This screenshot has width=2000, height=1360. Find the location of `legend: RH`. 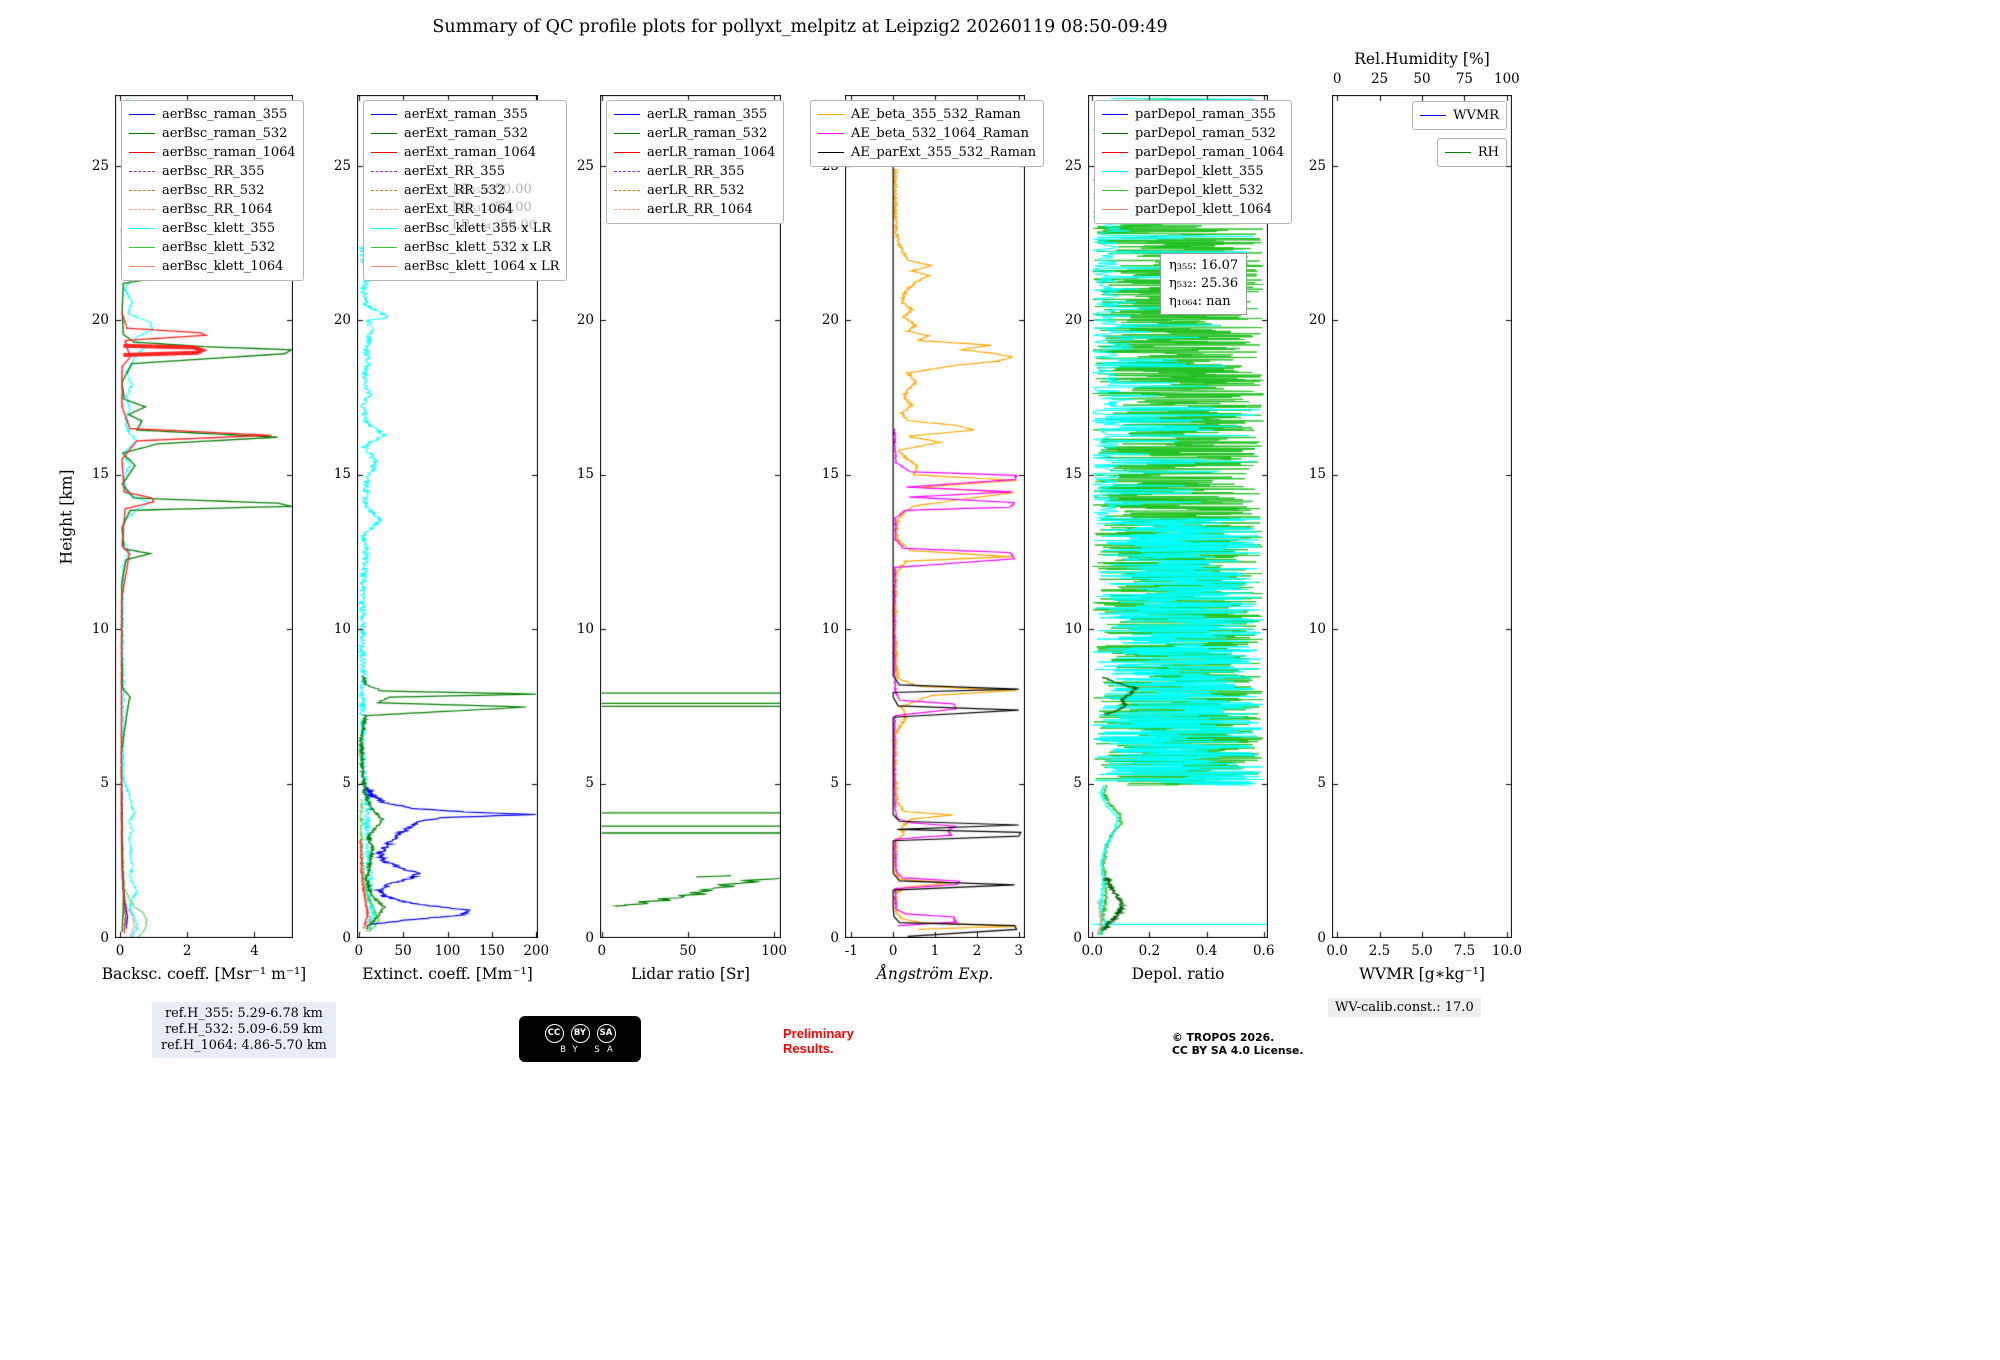

legend: RH is located at coordinates (1471, 152).